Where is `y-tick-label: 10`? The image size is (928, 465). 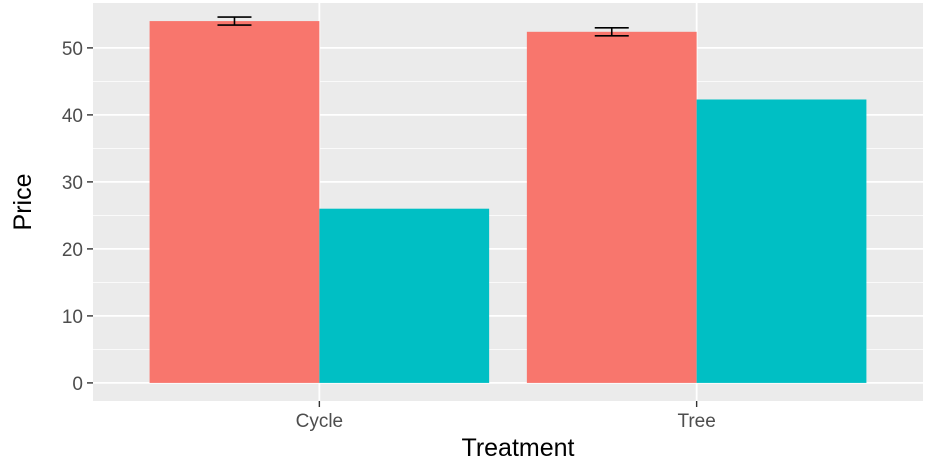 y-tick-label: 10 is located at coordinates (72, 317).